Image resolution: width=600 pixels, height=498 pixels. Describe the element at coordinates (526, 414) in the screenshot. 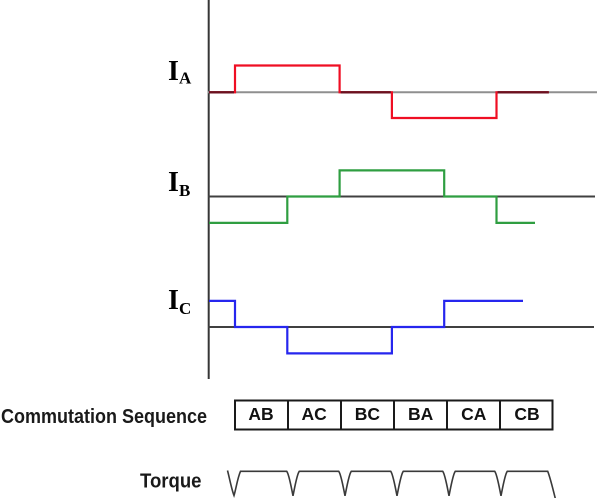

I see `svg-text: CB` at that location.